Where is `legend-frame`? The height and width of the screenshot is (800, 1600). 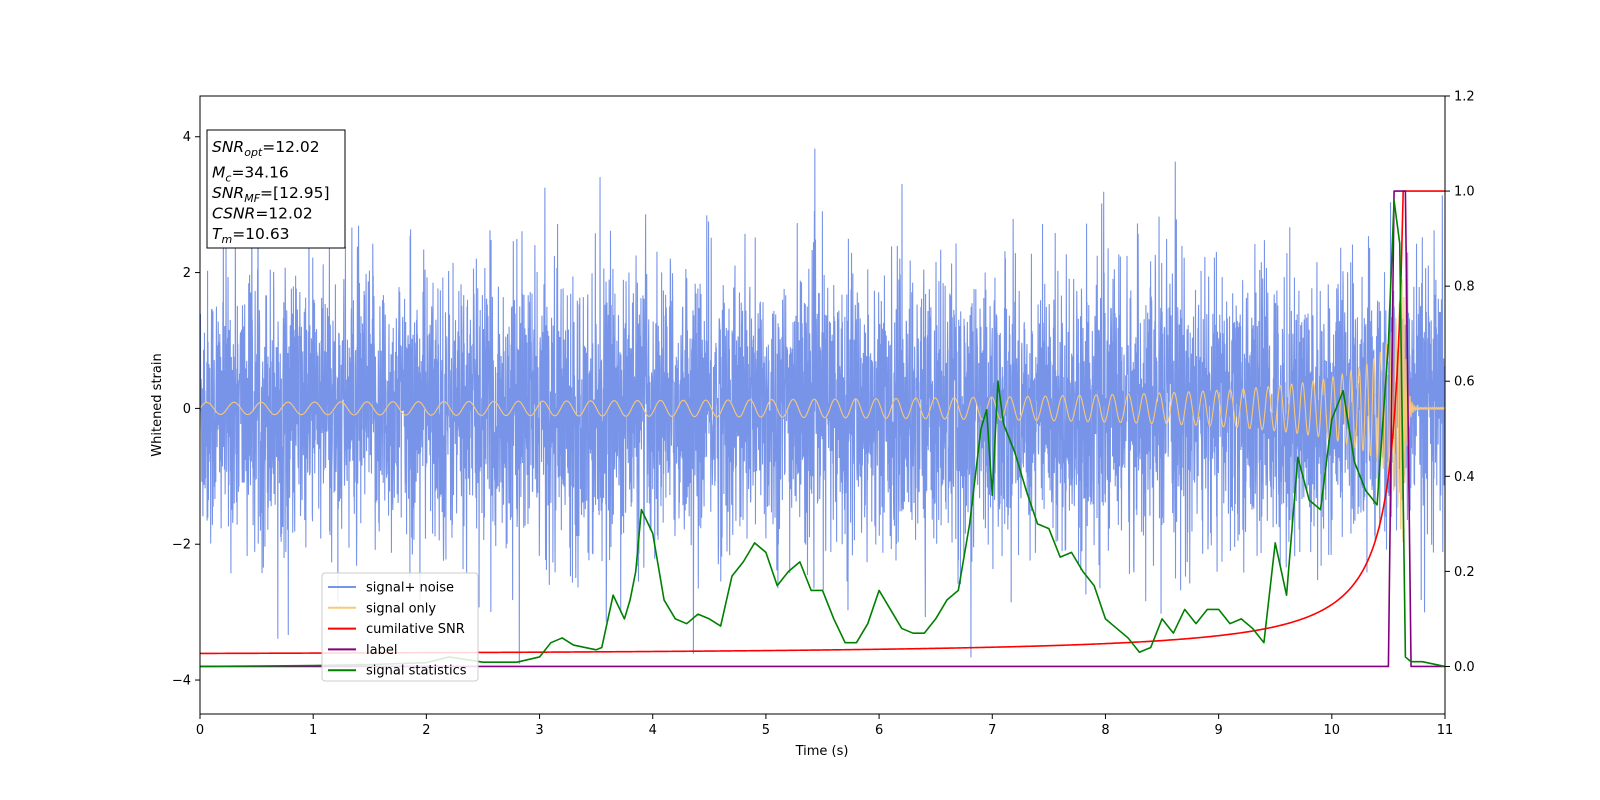 legend-frame is located at coordinates (400, 627).